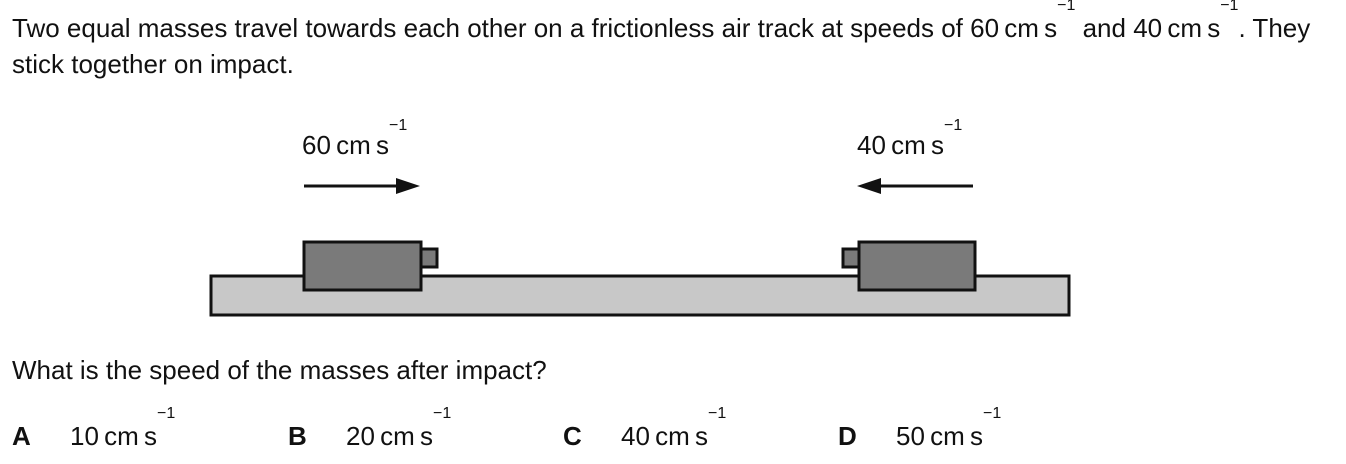  I want to click on left-speed-exponent: −1, so click(398, 125).